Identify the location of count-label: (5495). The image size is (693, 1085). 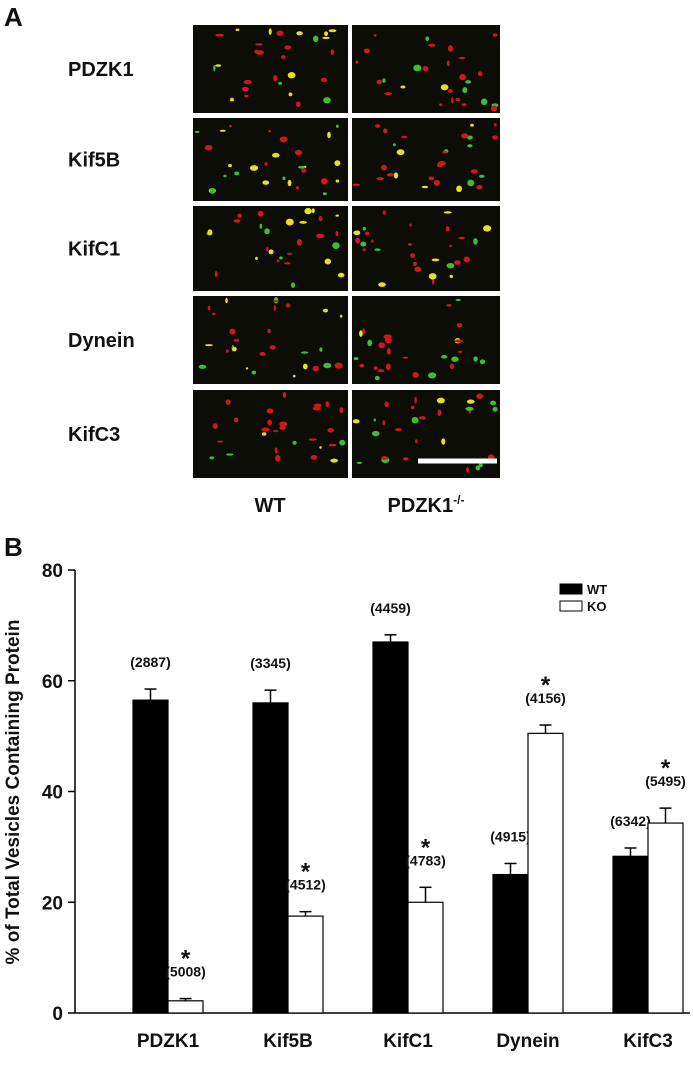
(665, 781).